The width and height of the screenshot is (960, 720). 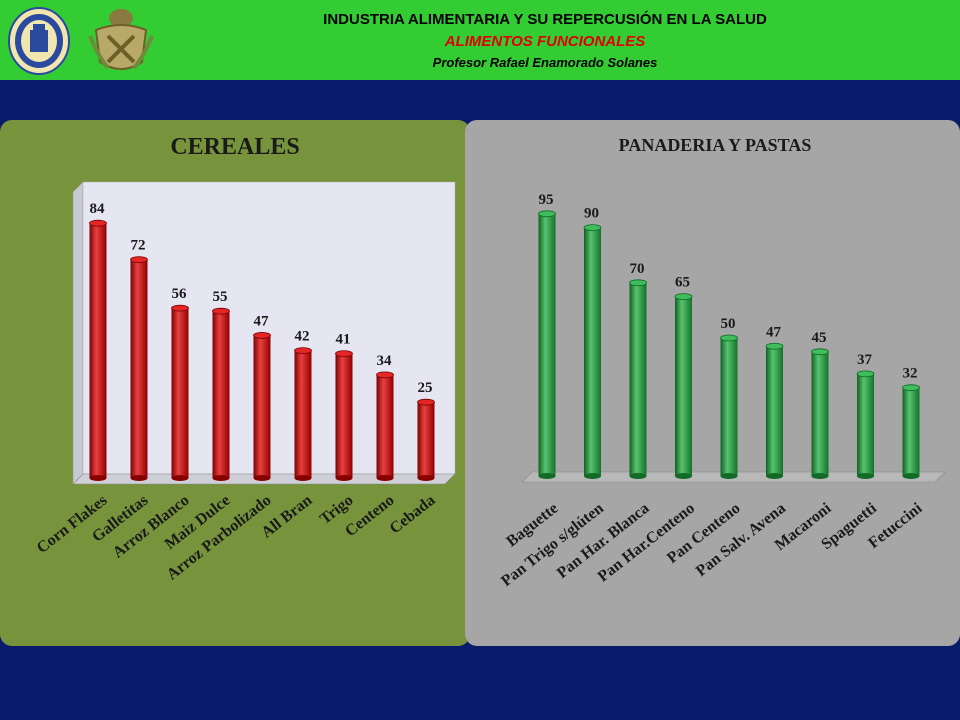 What do you see at coordinates (180, 294) in the screenshot?
I see `value-label-arroz-blanco: 56` at bounding box center [180, 294].